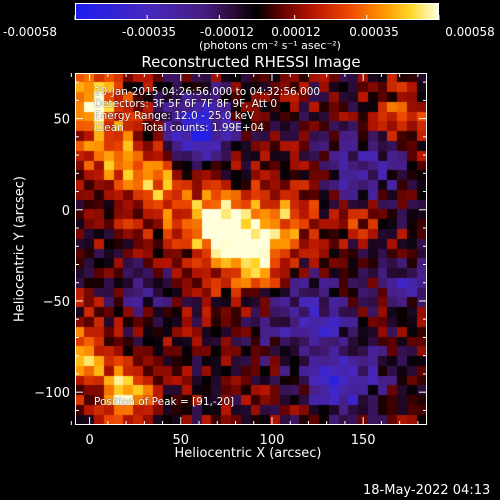 Image resolution: width=500 pixels, height=500 pixels. What do you see at coordinates (30, 32) in the screenshot?
I see `colorbar-tick-label: -0.00058` at bounding box center [30, 32].